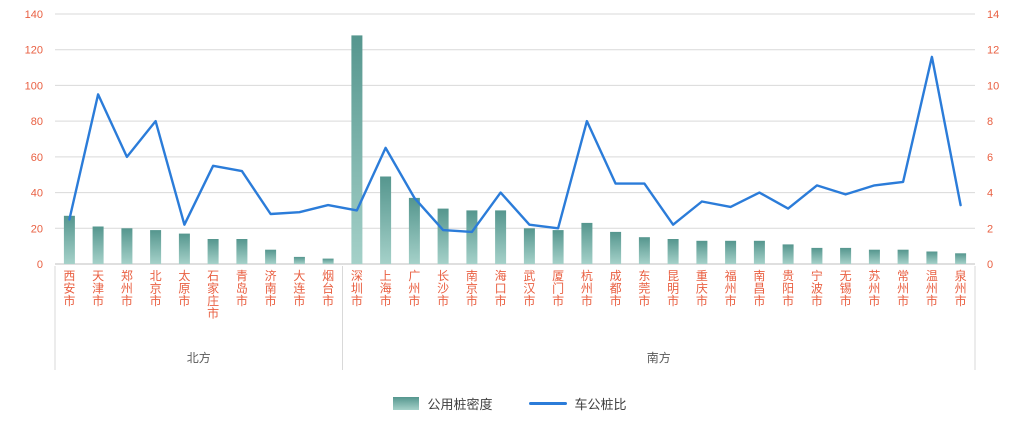  I want to click on category-label-天津市: 天津市, so click(98, 288).